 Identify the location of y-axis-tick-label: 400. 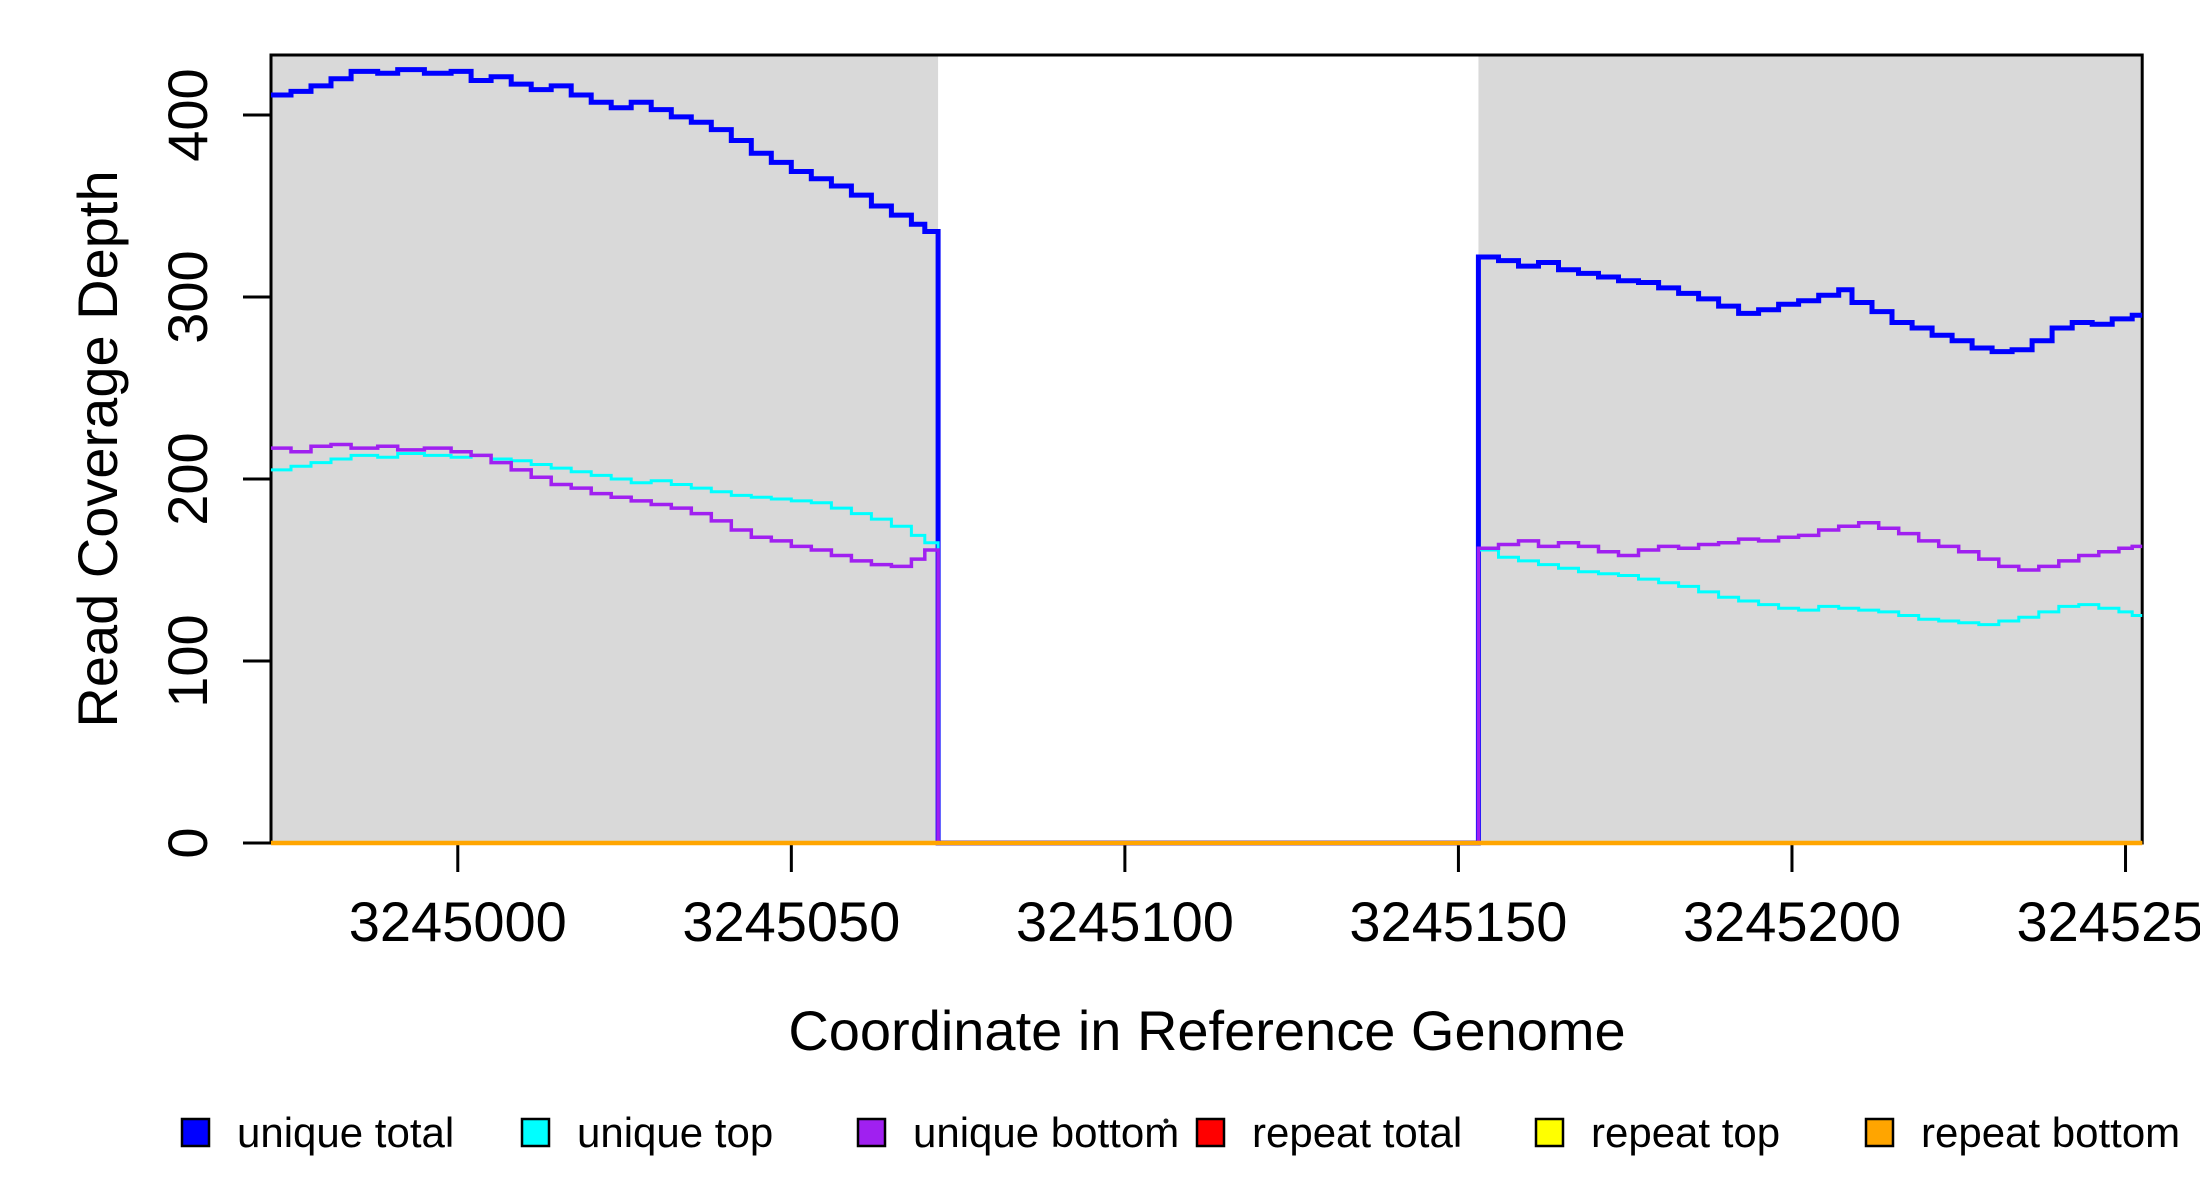
(187, 114).